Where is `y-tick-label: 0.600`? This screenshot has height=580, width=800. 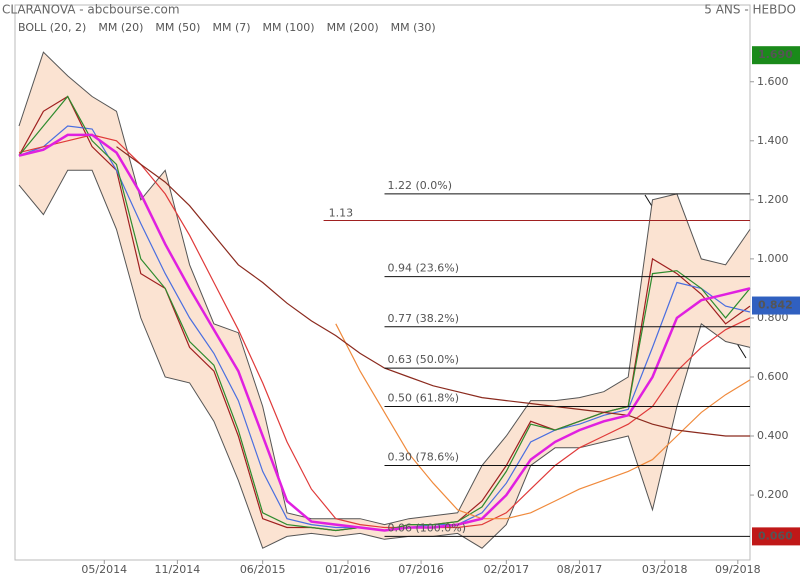
y-tick-label: 0.600 is located at coordinates (773, 376).